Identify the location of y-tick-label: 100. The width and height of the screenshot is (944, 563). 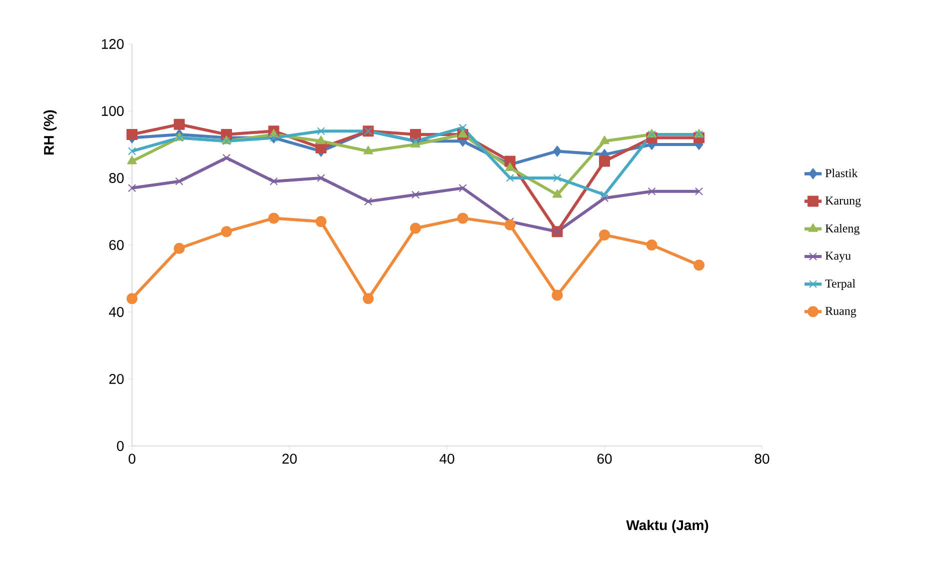
(113, 111).